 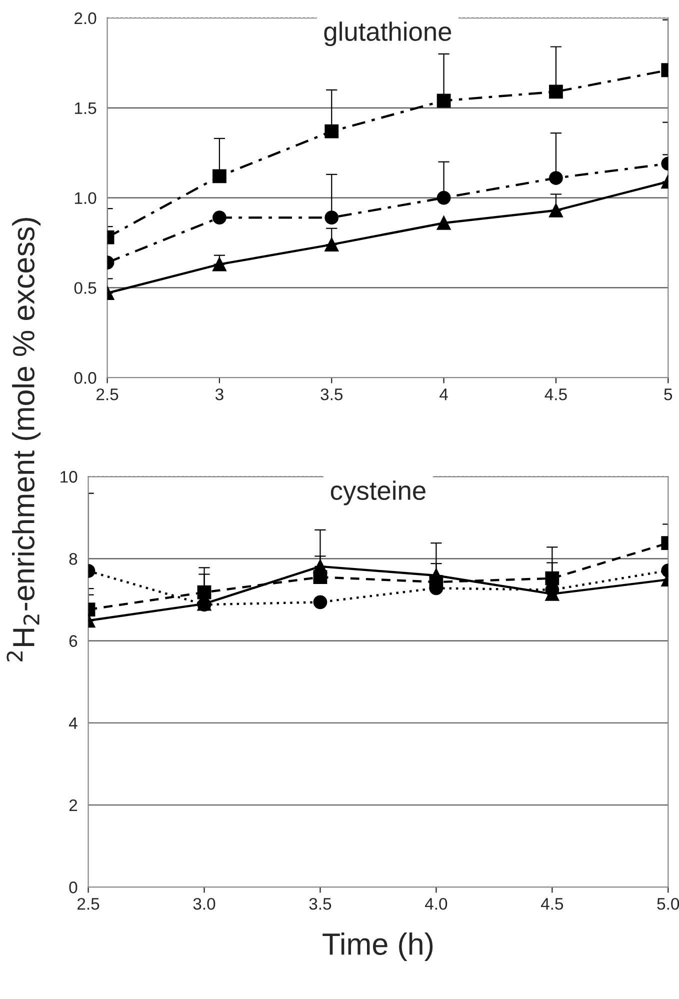 I want to click on x-tick-label: 4.0, so click(x=436, y=904).